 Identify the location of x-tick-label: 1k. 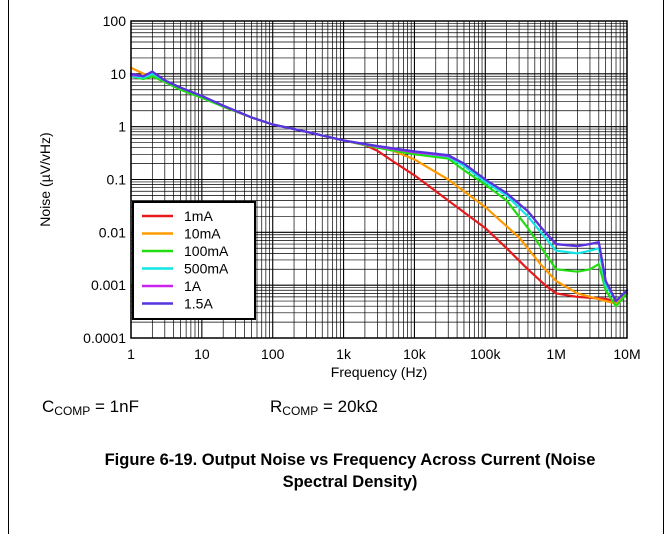
(344, 354).